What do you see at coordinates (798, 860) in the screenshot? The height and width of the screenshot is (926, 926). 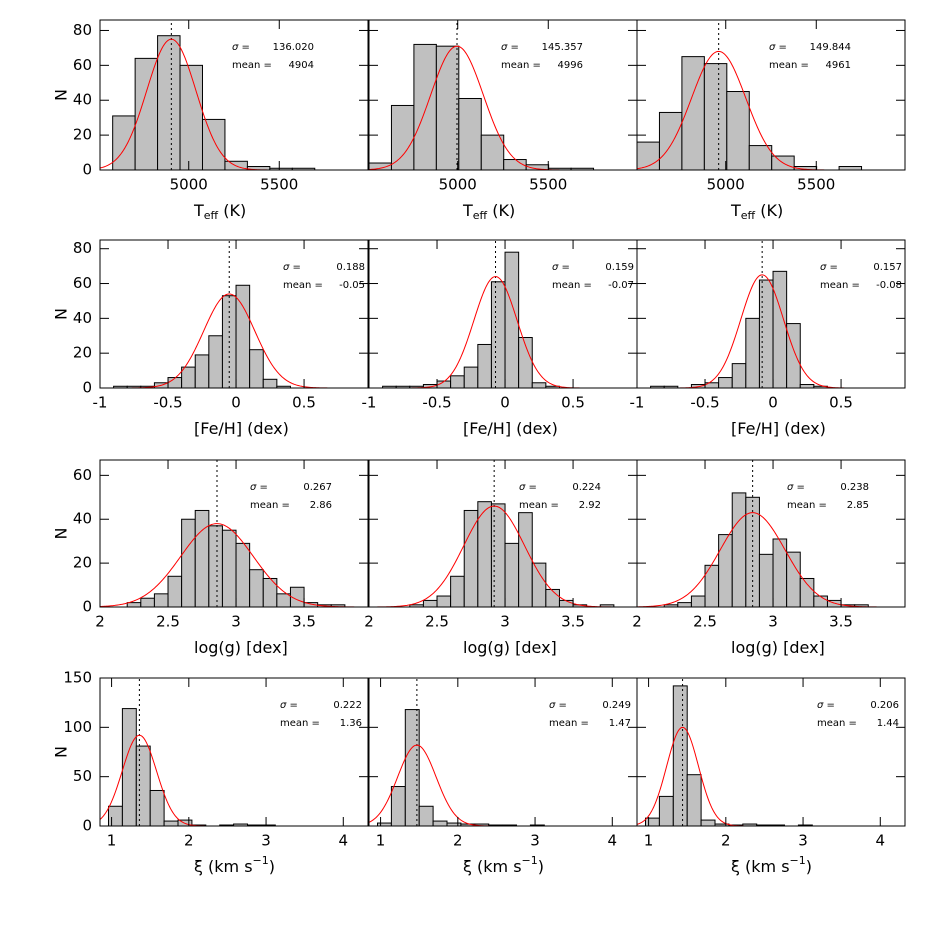 I see `x-label-part: −1` at bounding box center [798, 860].